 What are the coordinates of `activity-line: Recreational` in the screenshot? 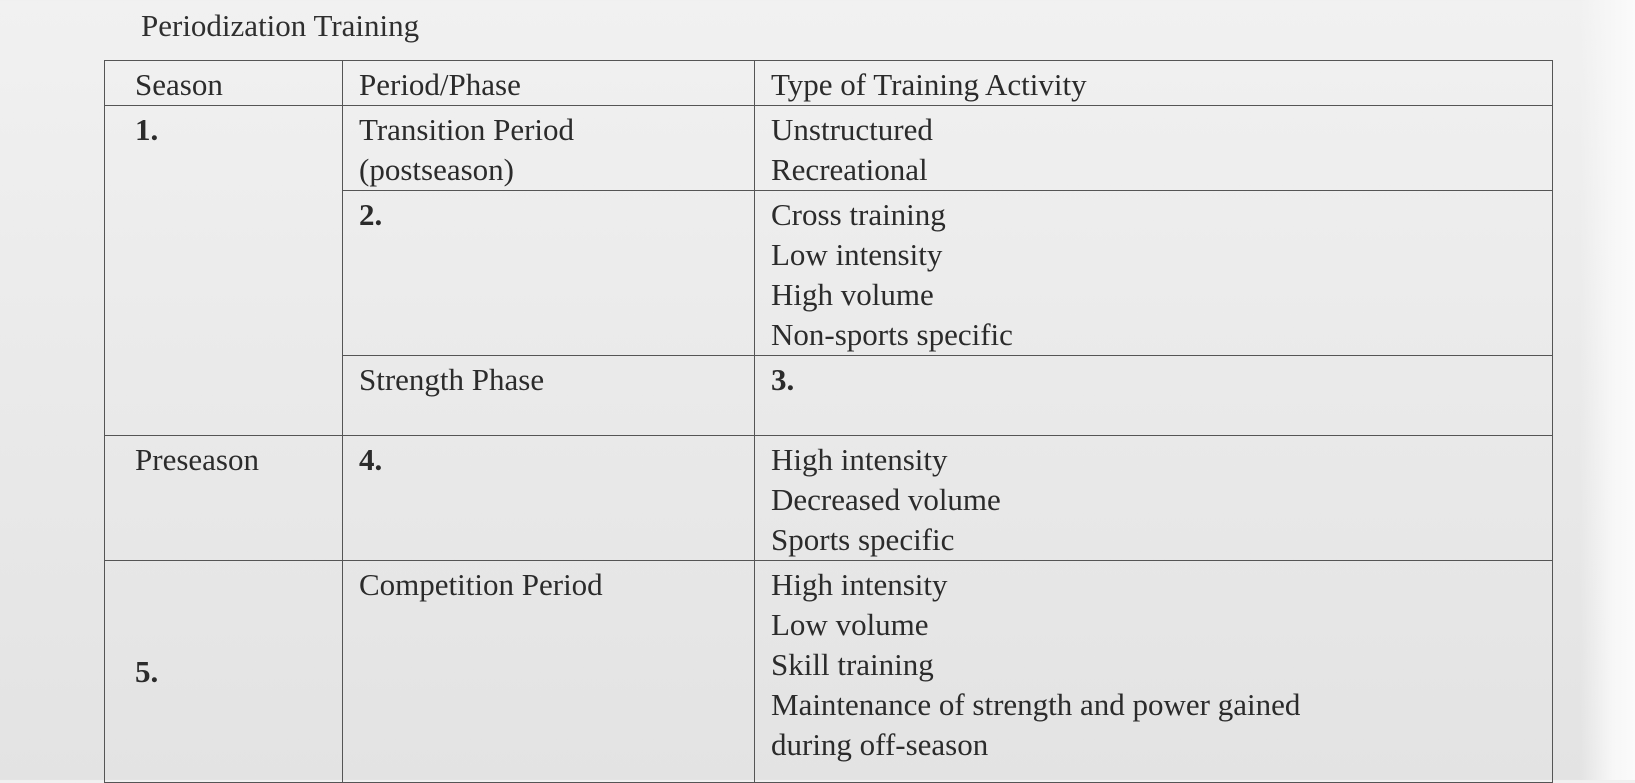 It's located at (849, 169).